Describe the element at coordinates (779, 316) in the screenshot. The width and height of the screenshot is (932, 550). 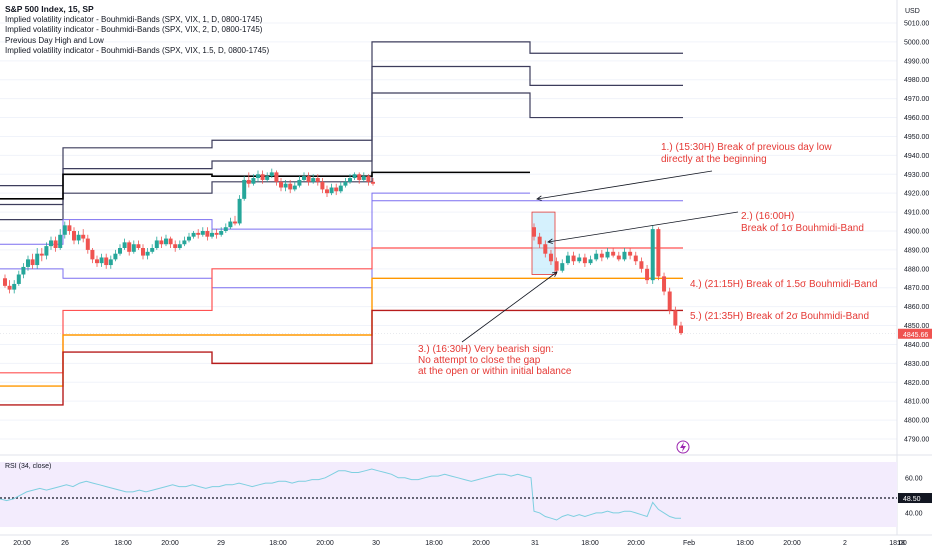
I see `annotation-text: 5.) (21:35H) Break of 2σ Bouhmidi-Band` at that location.